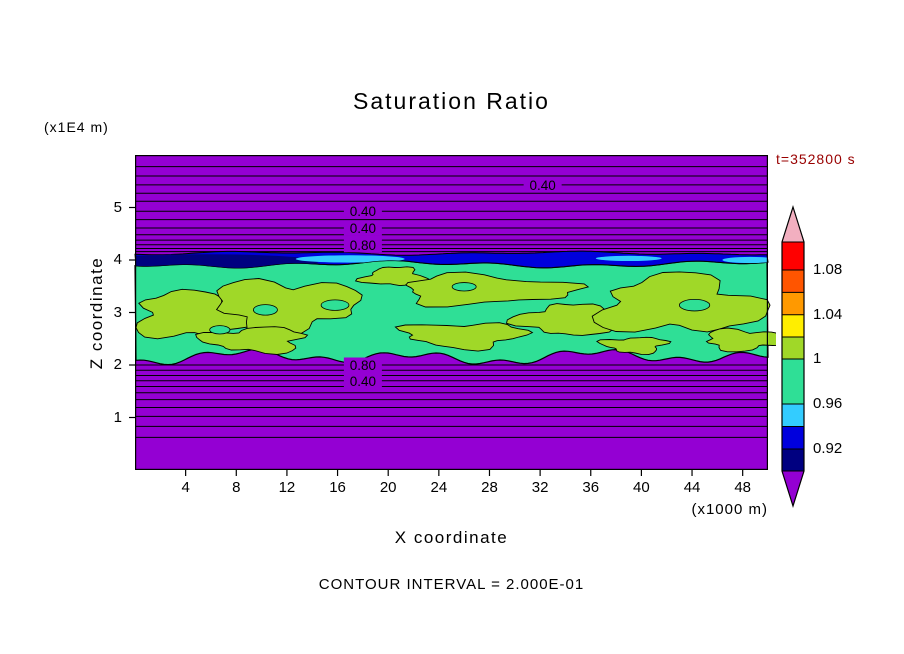  What do you see at coordinates (828, 448) in the screenshot?
I see `colorbar-tick-label: 0.92` at bounding box center [828, 448].